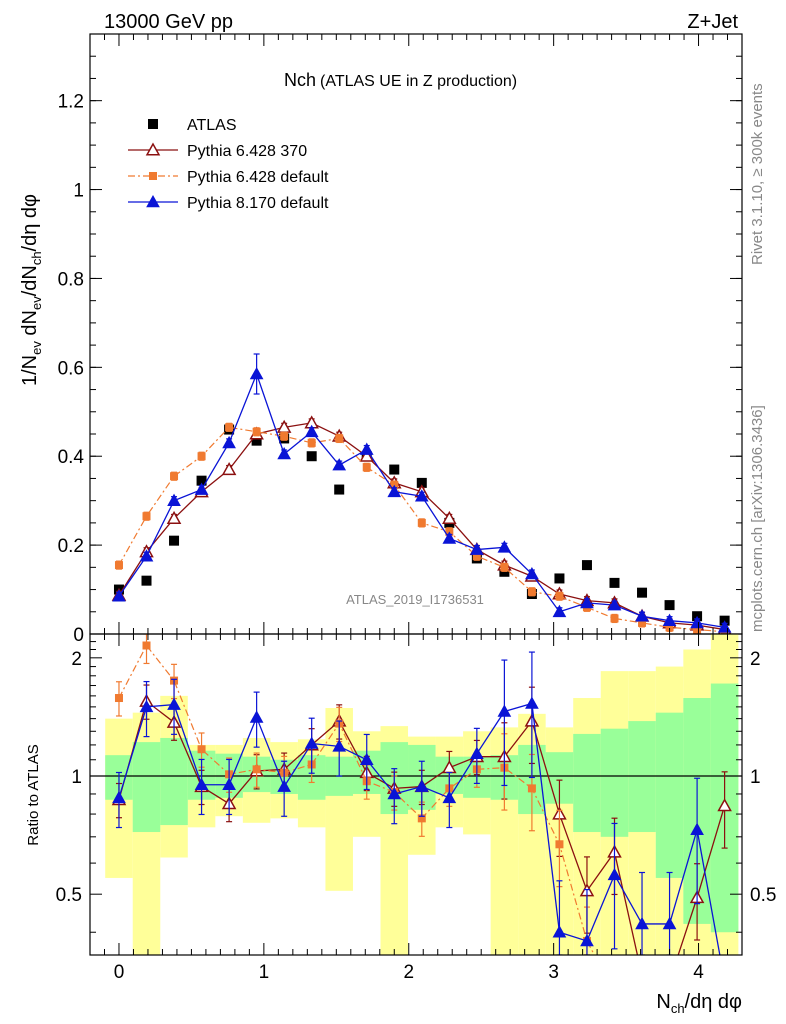 This screenshot has width=786, height=1024. What do you see at coordinates (69, 895) in the screenshot?
I see `ratio-y-tick-label: 0.5` at bounding box center [69, 895].